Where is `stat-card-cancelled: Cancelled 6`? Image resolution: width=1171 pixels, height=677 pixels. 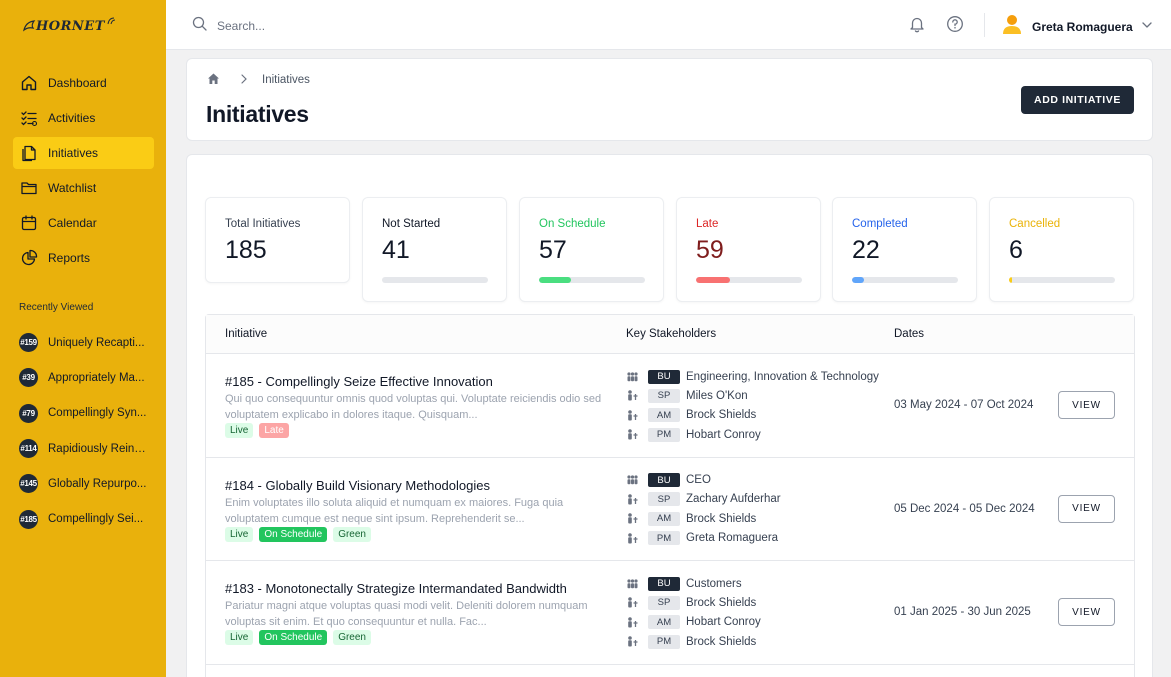
stat-card-cancelled: Cancelled 6 is located at coordinates (1061, 249).